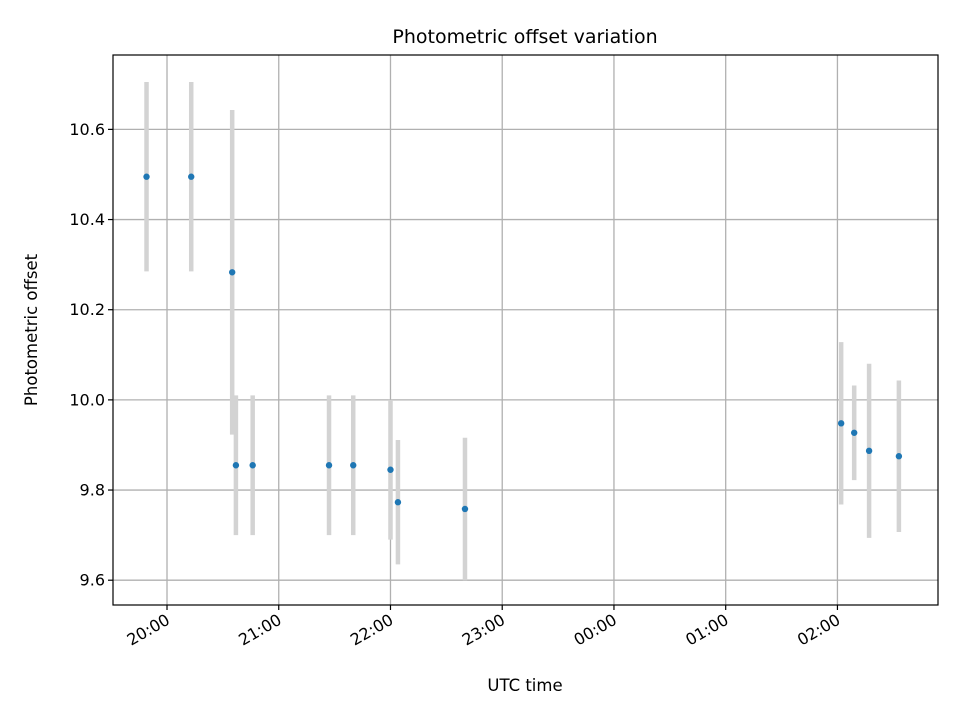 The height and width of the screenshot is (720, 960). What do you see at coordinates (524, 685) in the screenshot?
I see `x-axis-label: UTC time` at bounding box center [524, 685].